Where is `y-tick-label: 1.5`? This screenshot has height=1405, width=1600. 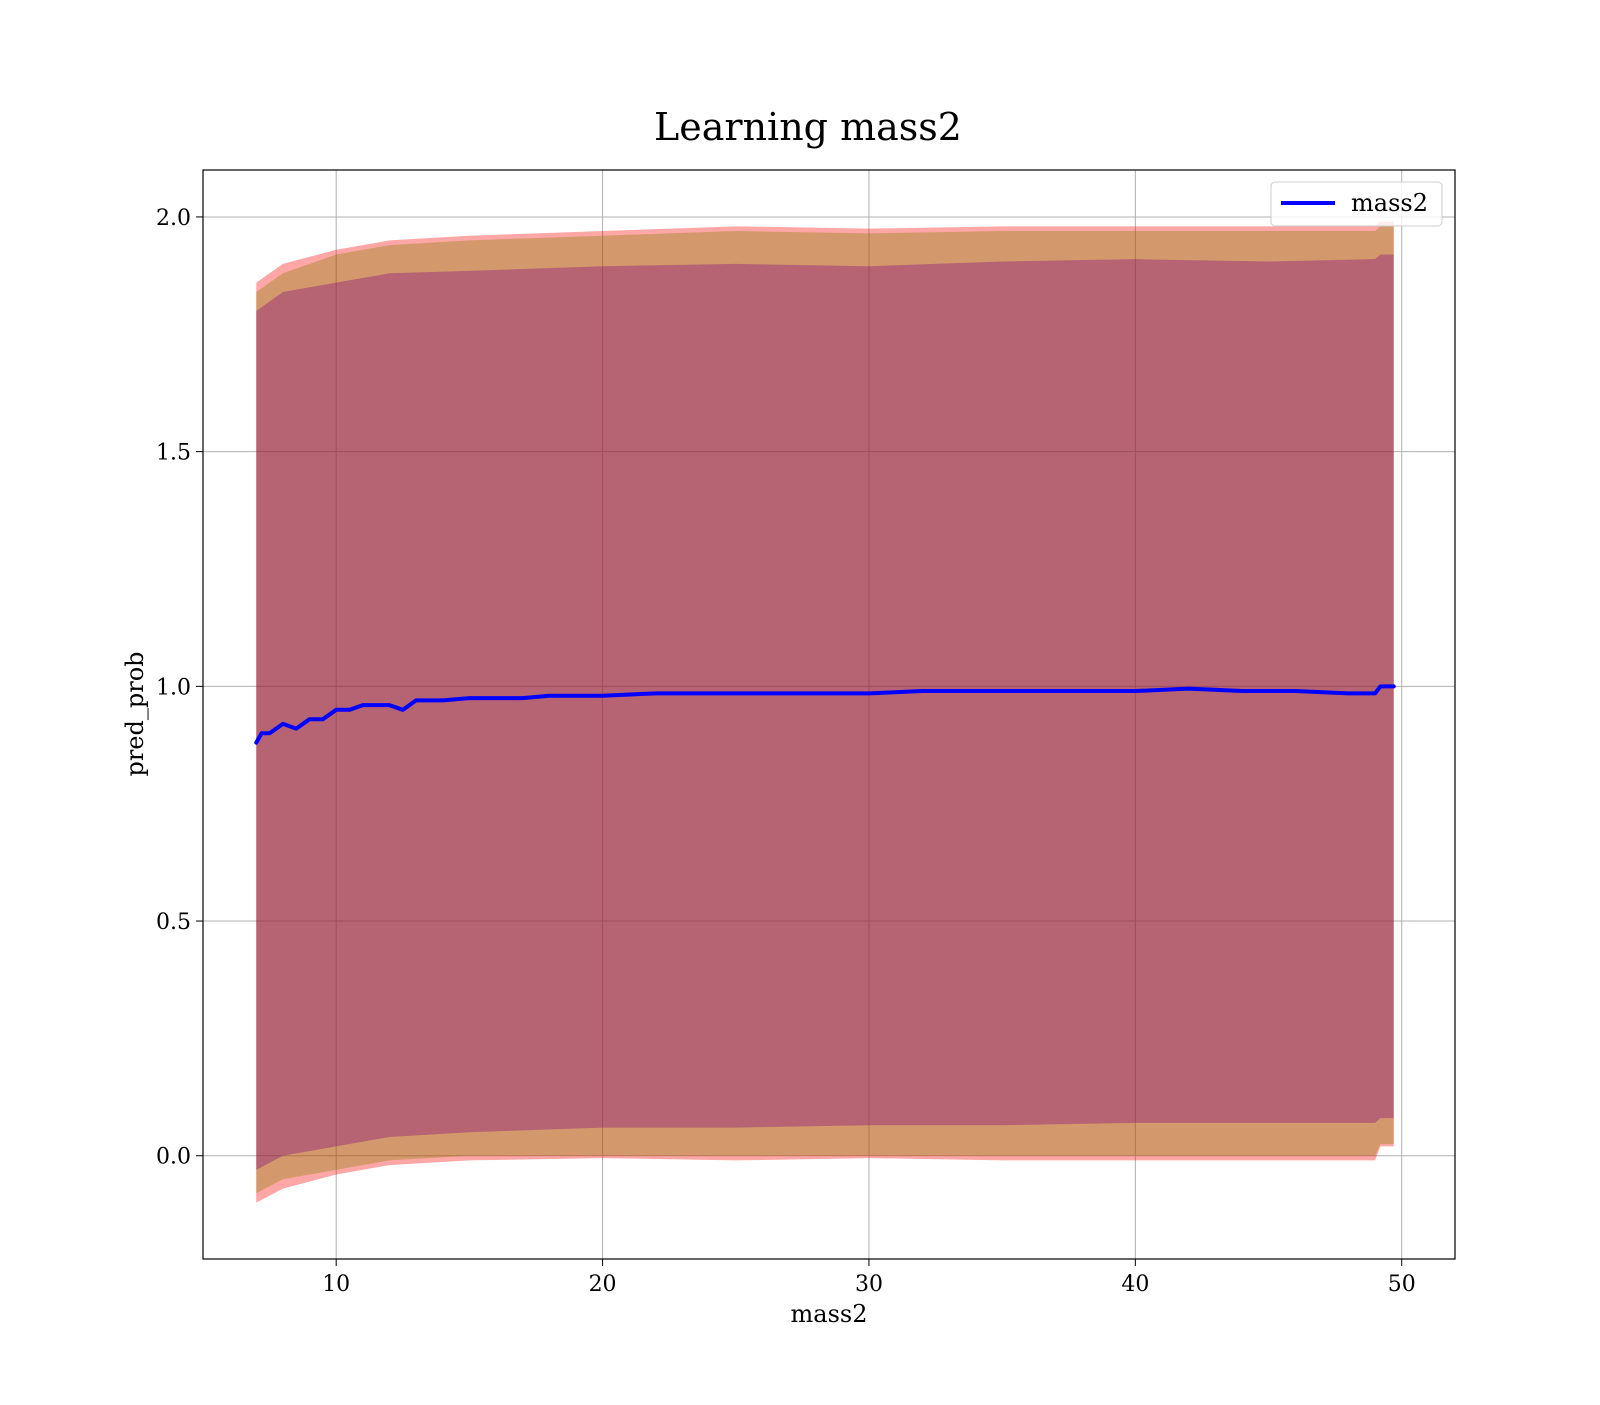
y-tick-label: 1.5 is located at coordinates (173, 453).